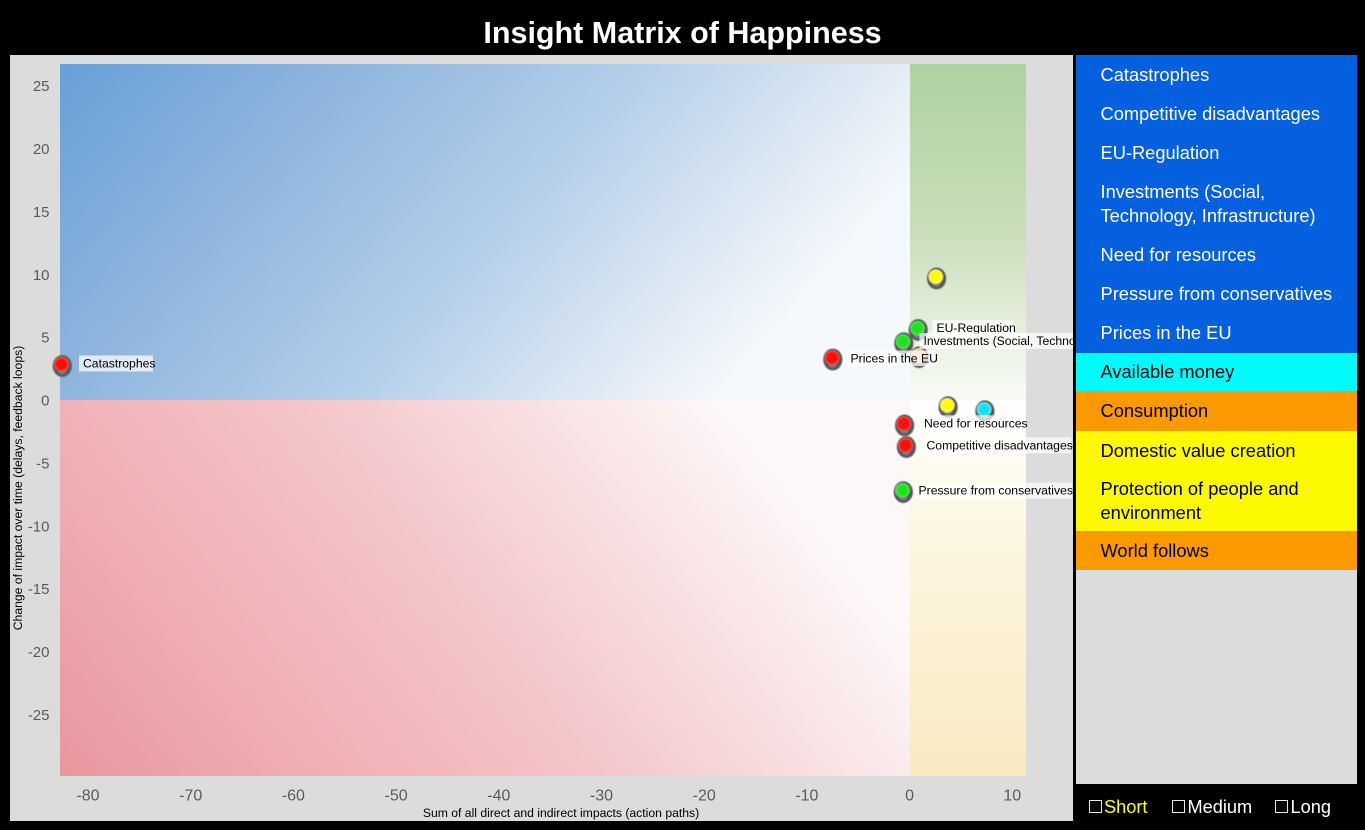  Describe the element at coordinates (1000, 445) in the screenshot. I see `svg-text: Competitive disadvantages` at that location.